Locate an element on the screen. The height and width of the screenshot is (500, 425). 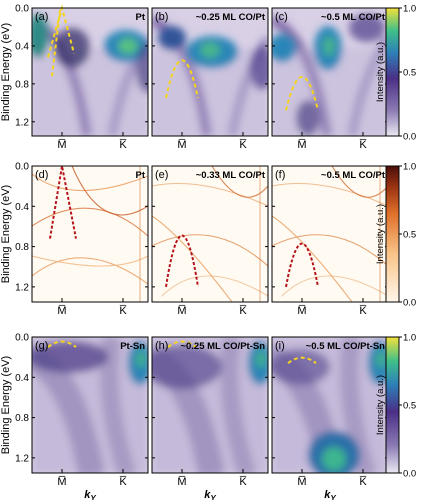
panel-d: (d) Pt M̅ K̅ is located at coordinates (90, 241).